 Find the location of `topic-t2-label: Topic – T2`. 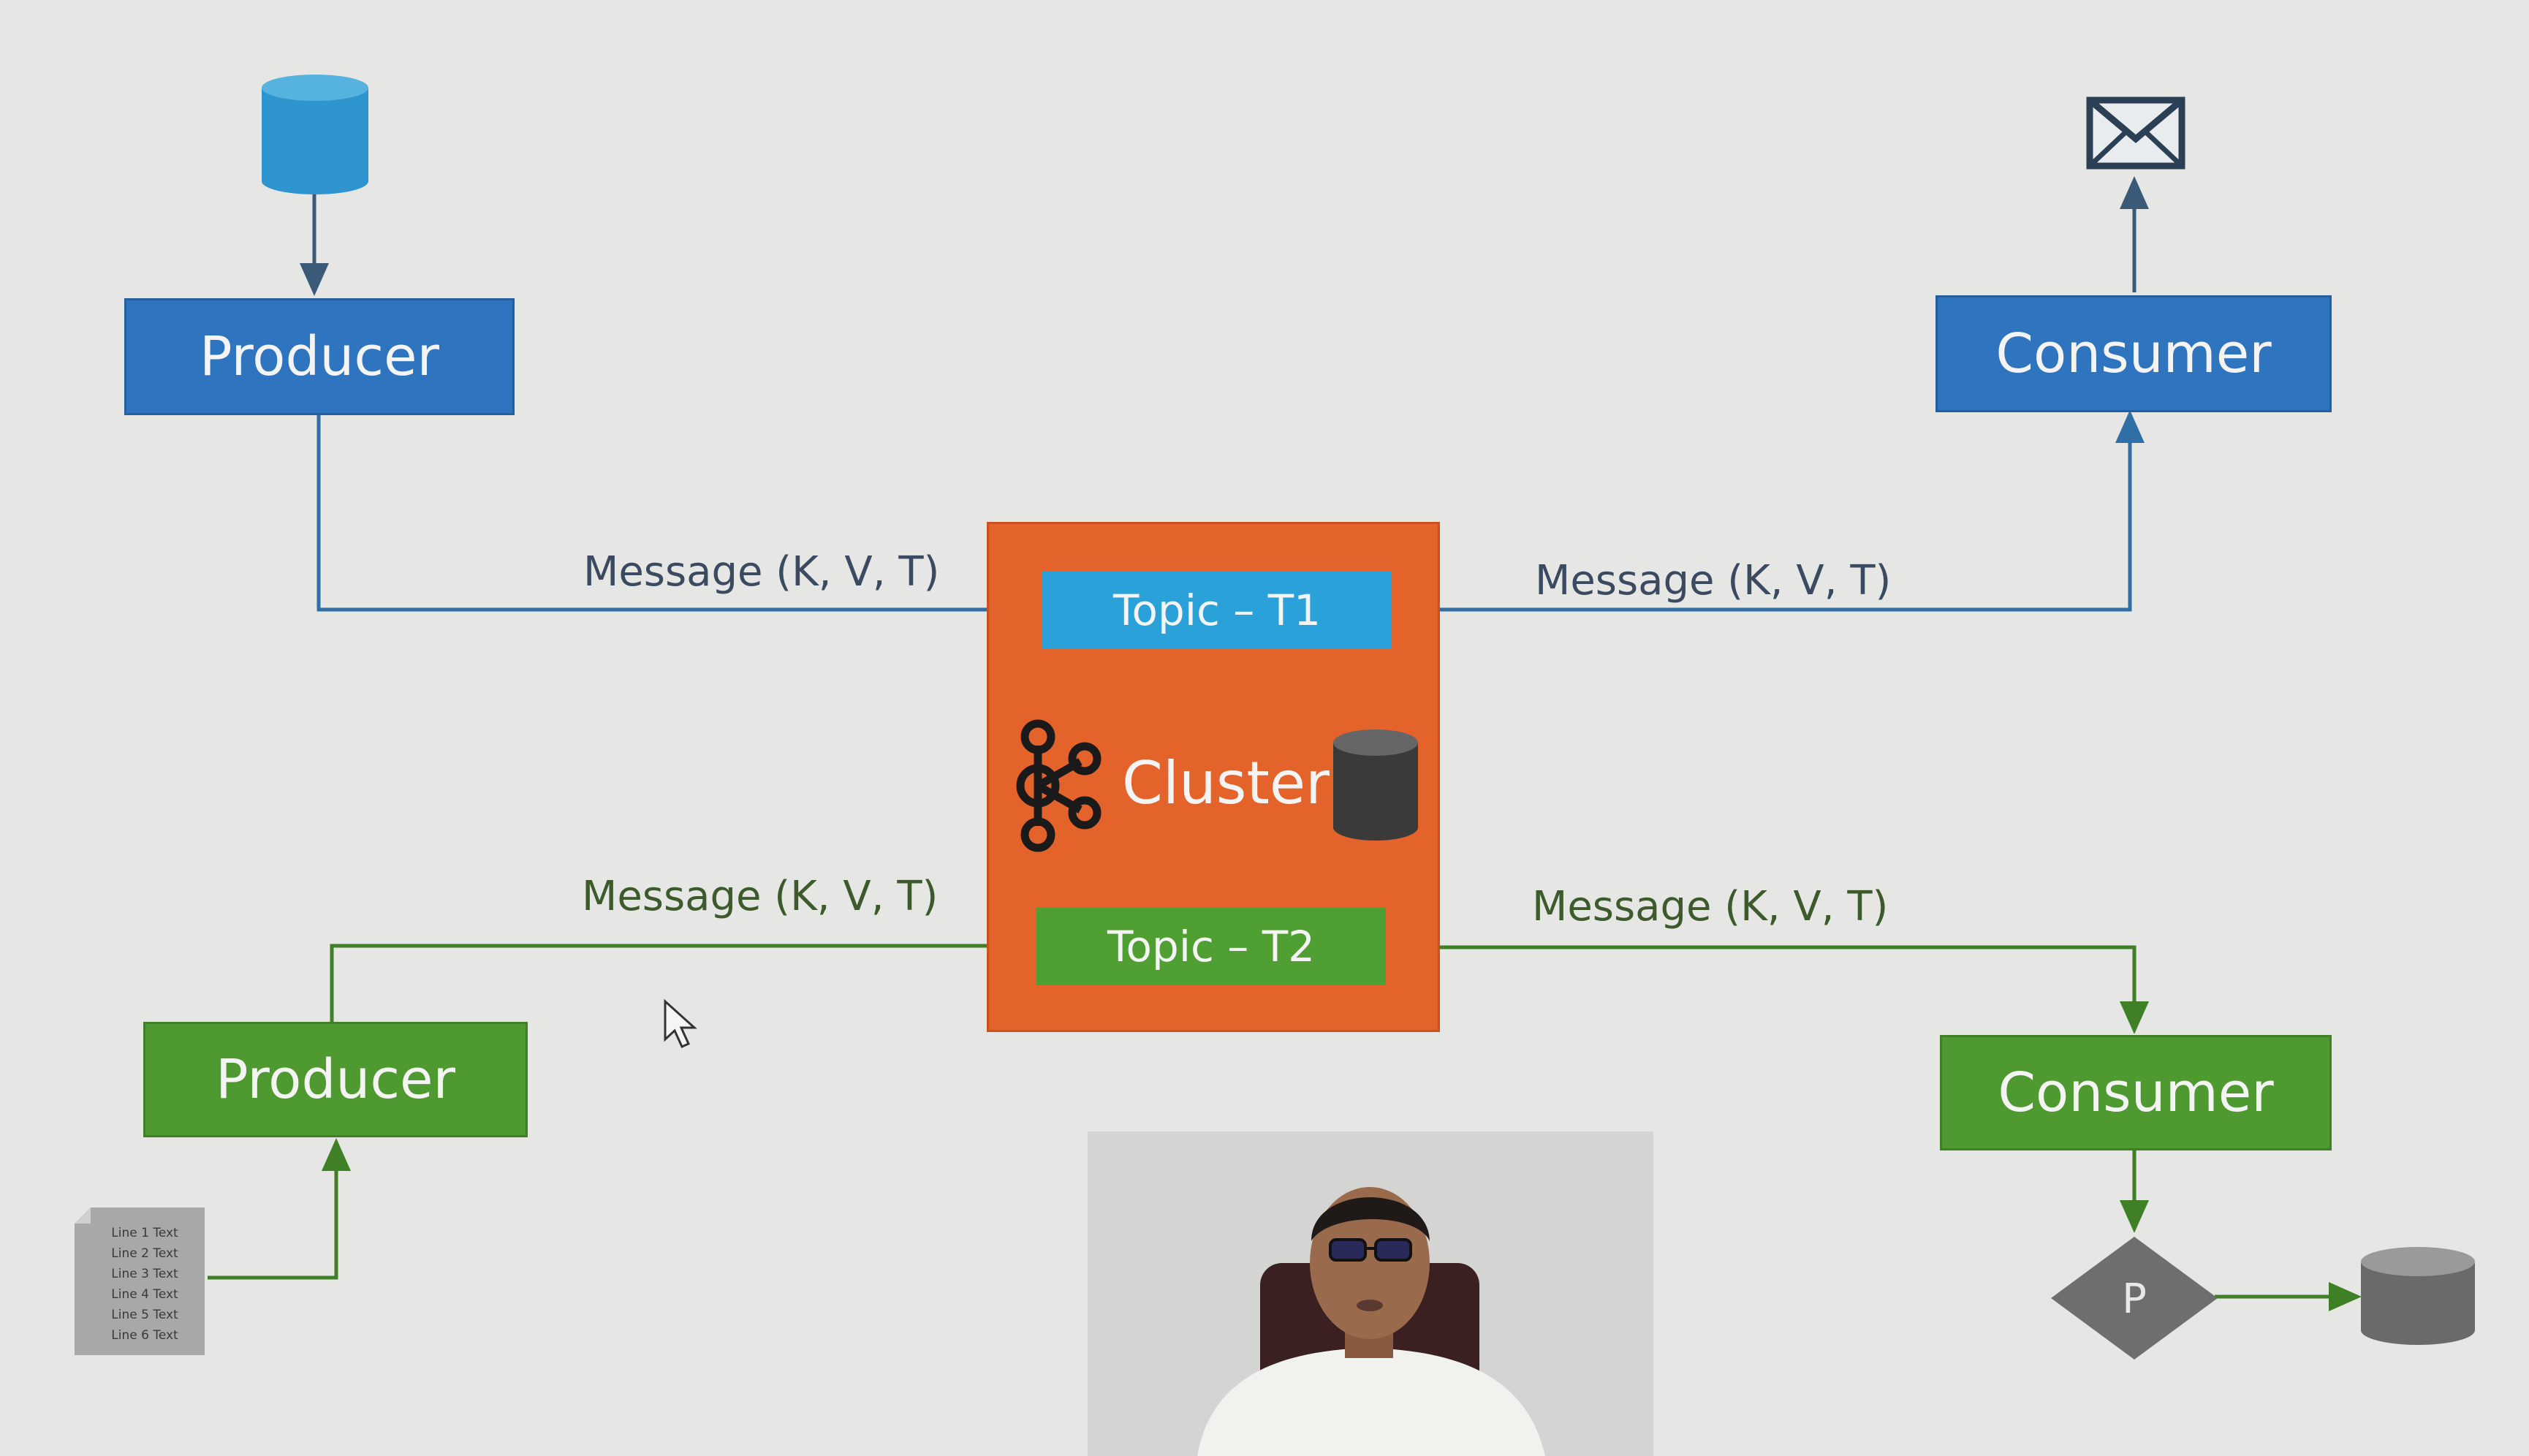

topic-t2-label: Topic – T2 is located at coordinates (1211, 946).